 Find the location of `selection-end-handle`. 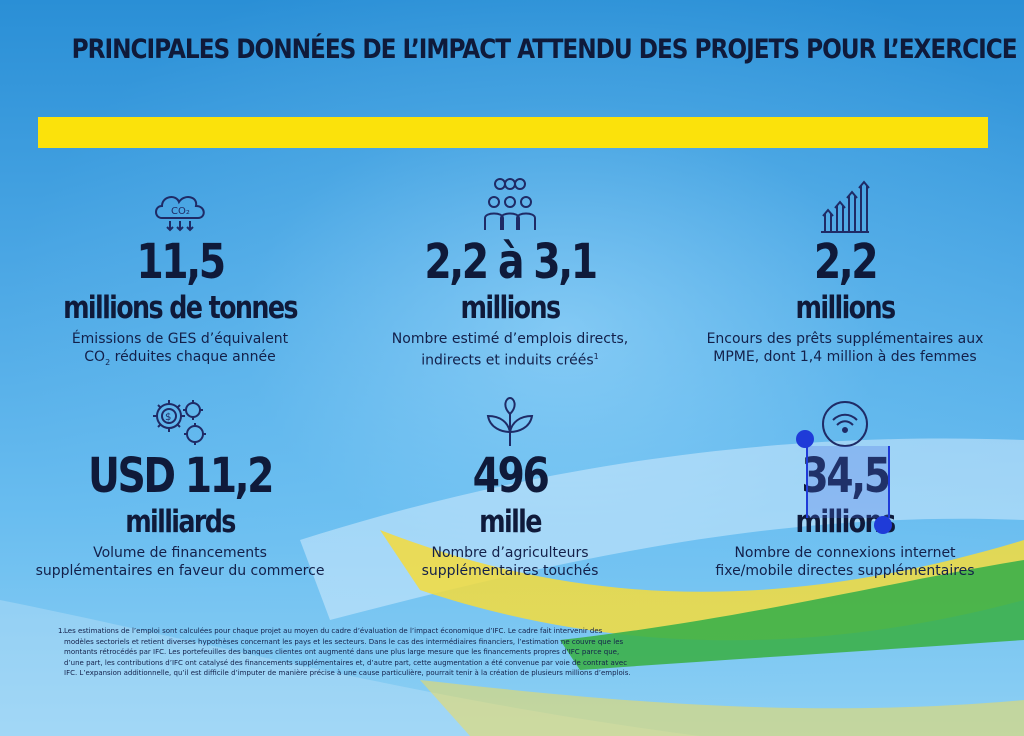

selection-end-handle is located at coordinates (883, 525).